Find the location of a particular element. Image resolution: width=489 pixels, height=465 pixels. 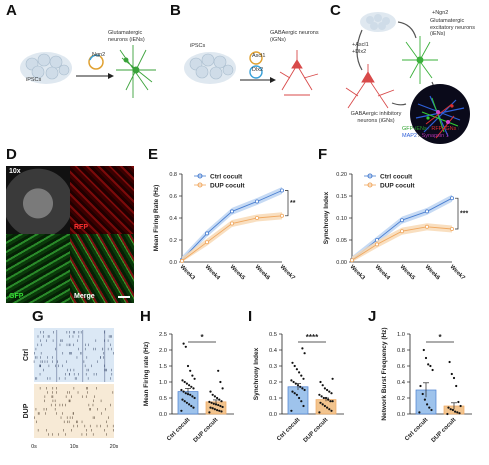

y-tick-label: 0.4 is located at coordinates (273, 351).